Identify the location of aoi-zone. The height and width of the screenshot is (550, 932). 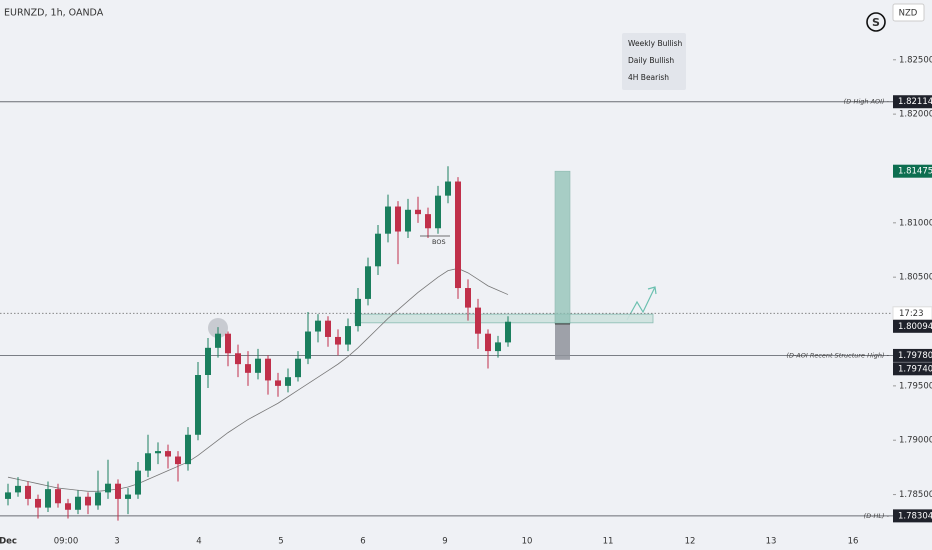
(504, 318).